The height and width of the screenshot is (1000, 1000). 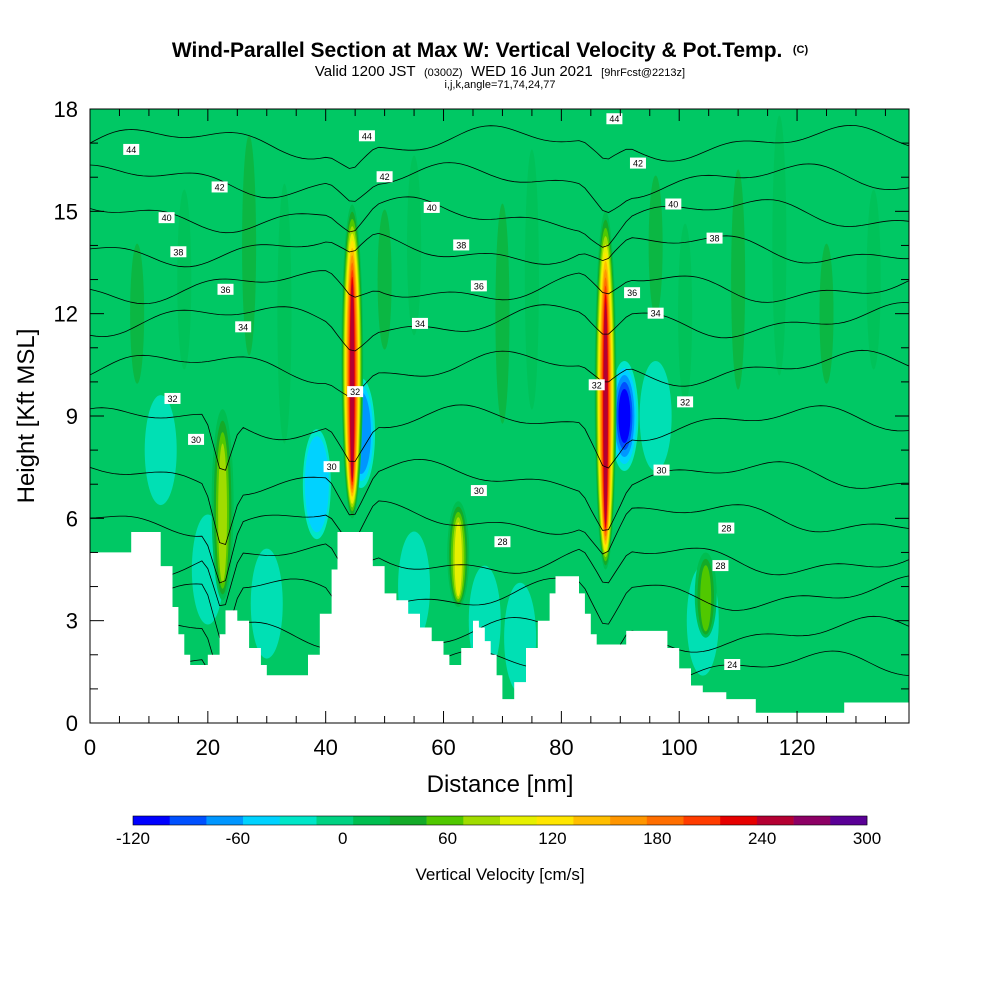 What do you see at coordinates (561, 747) in the screenshot?
I see `x-tick-label: 80` at bounding box center [561, 747].